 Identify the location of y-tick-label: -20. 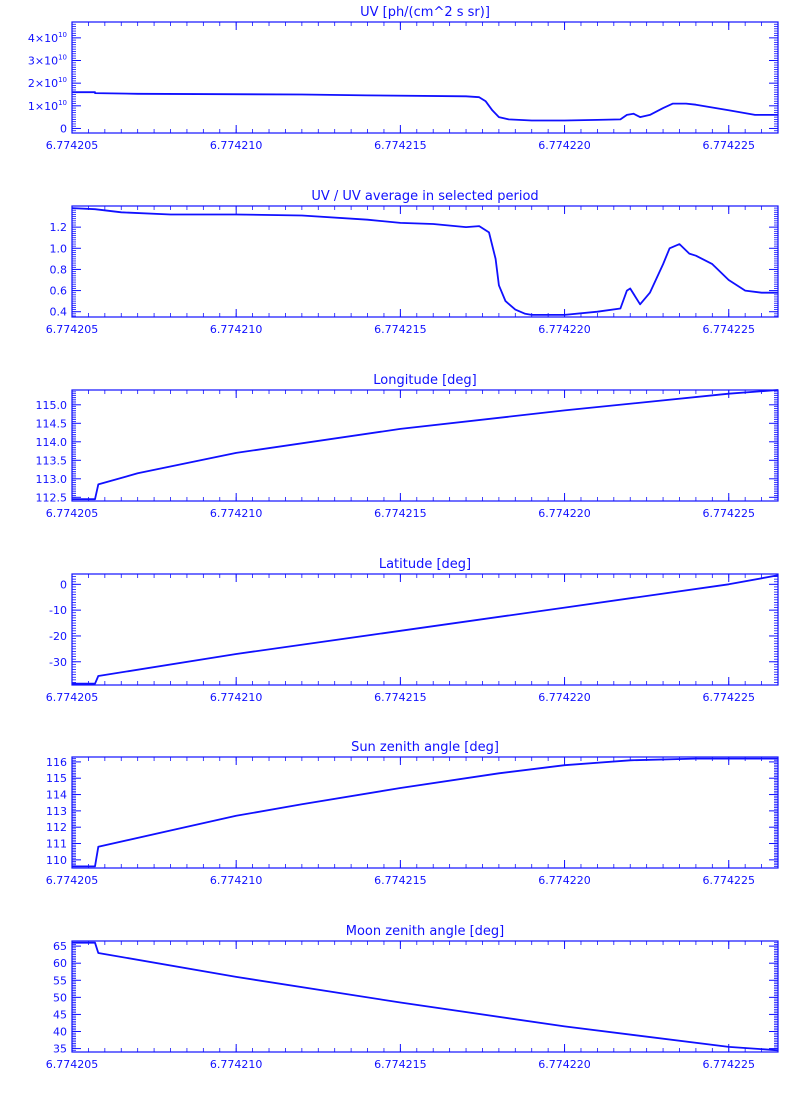
(58, 636).